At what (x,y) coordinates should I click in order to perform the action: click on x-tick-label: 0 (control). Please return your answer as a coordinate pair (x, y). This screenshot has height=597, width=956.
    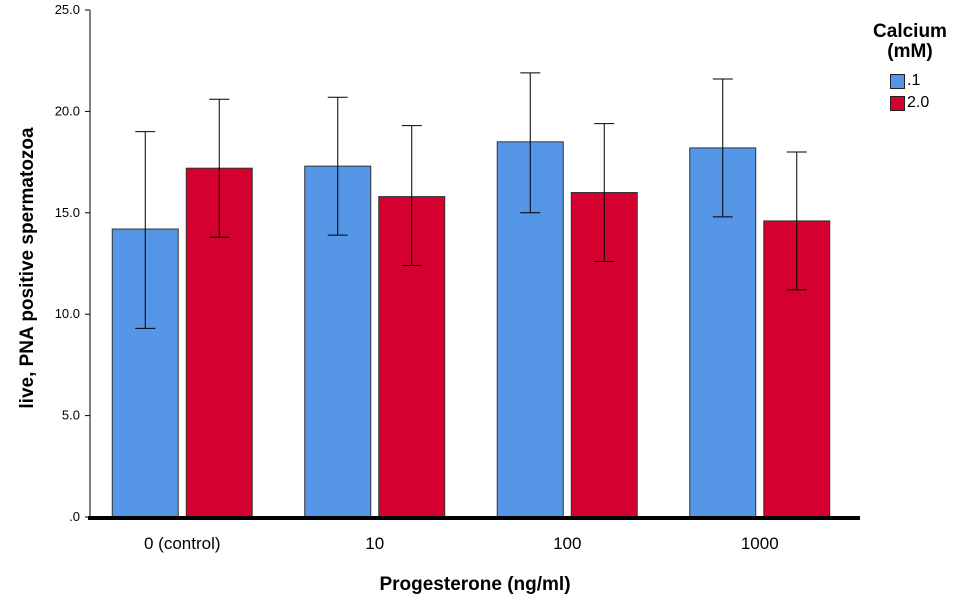
    Looking at the image, I should click on (182, 543).